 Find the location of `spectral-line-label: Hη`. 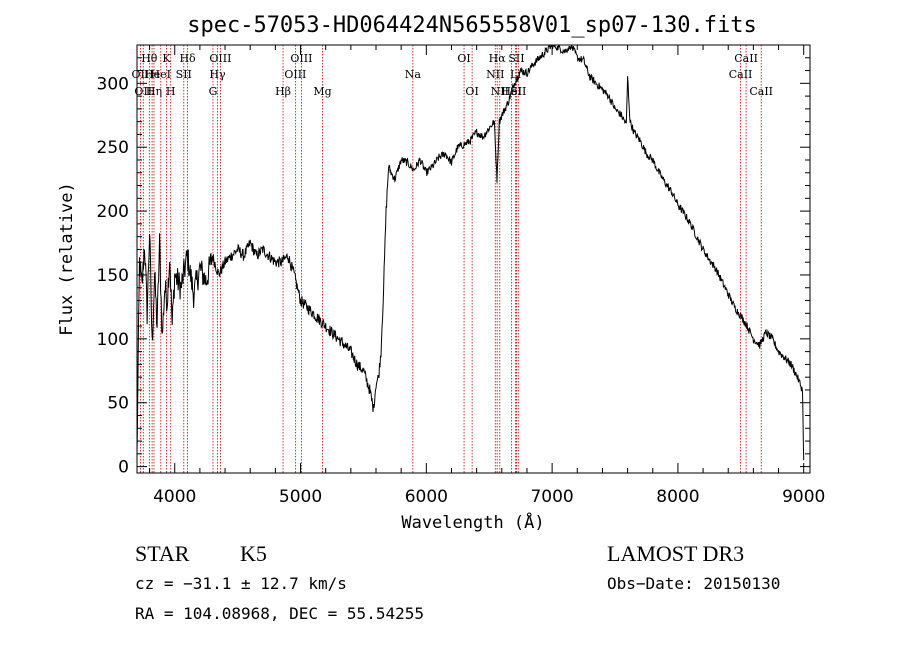

spectral-line-label: Hη is located at coordinates (154, 91).